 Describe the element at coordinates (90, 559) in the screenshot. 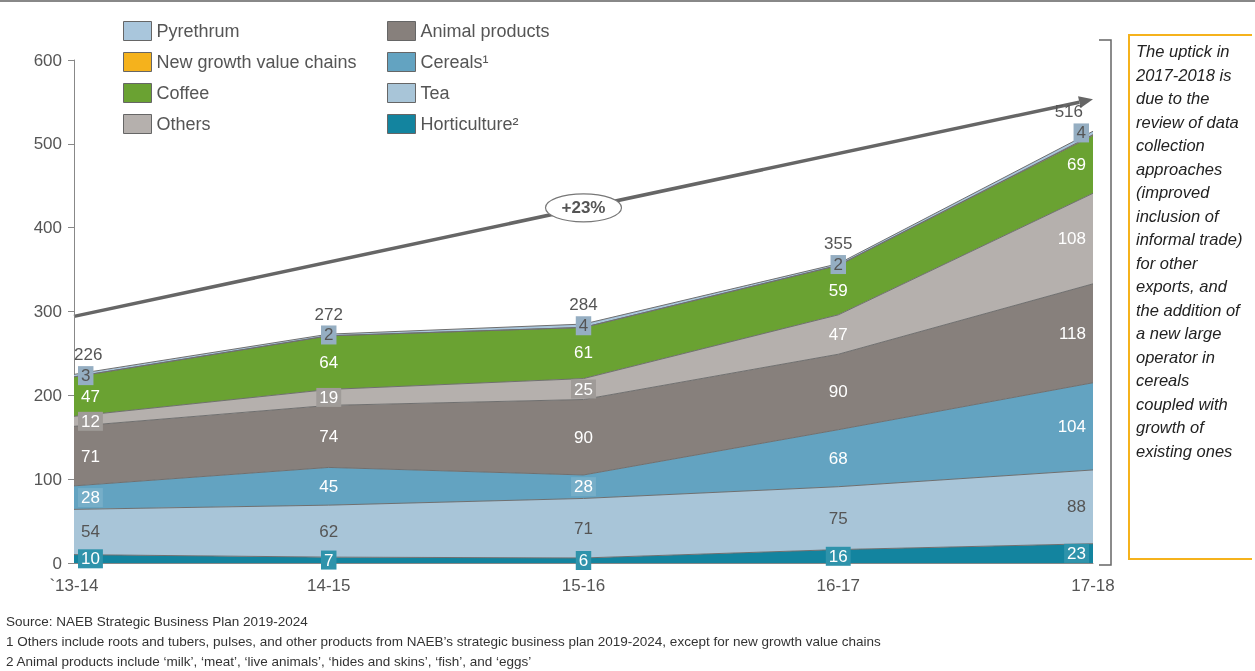

I see `data-label: 10` at that location.